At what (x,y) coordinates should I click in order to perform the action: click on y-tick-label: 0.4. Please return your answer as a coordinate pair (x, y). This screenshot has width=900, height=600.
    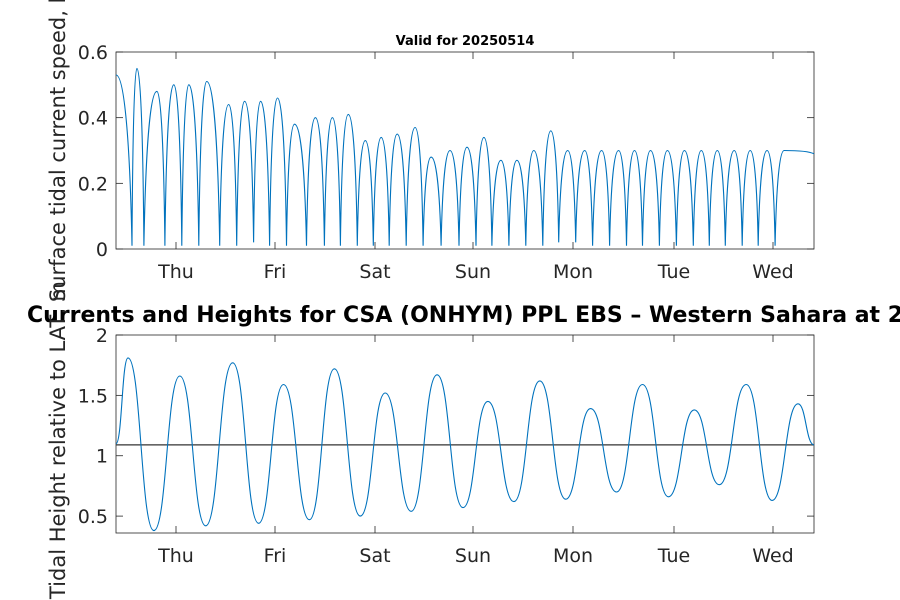
    Looking at the image, I should click on (93, 119).